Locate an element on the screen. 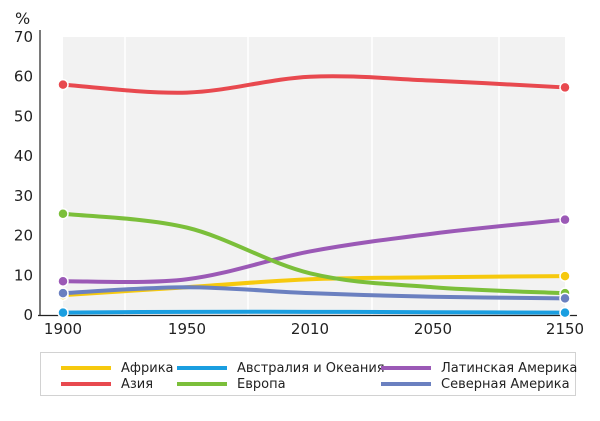 The width and height of the screenshot is (600, 421). legend-label: Латинская Америка is located at coordinates (509, 368).